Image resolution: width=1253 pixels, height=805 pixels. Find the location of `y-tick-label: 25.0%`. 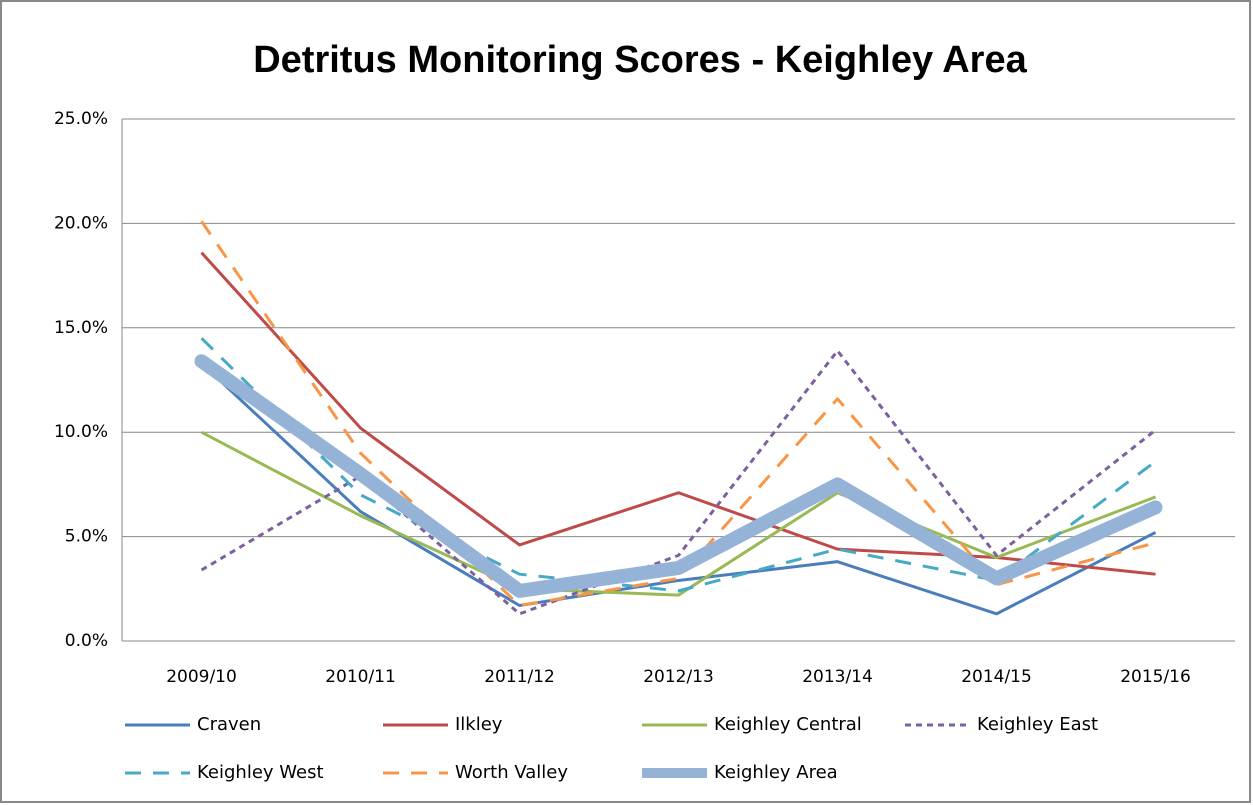

y-tick-label: 25.0% is located at coordinates (81, 119).